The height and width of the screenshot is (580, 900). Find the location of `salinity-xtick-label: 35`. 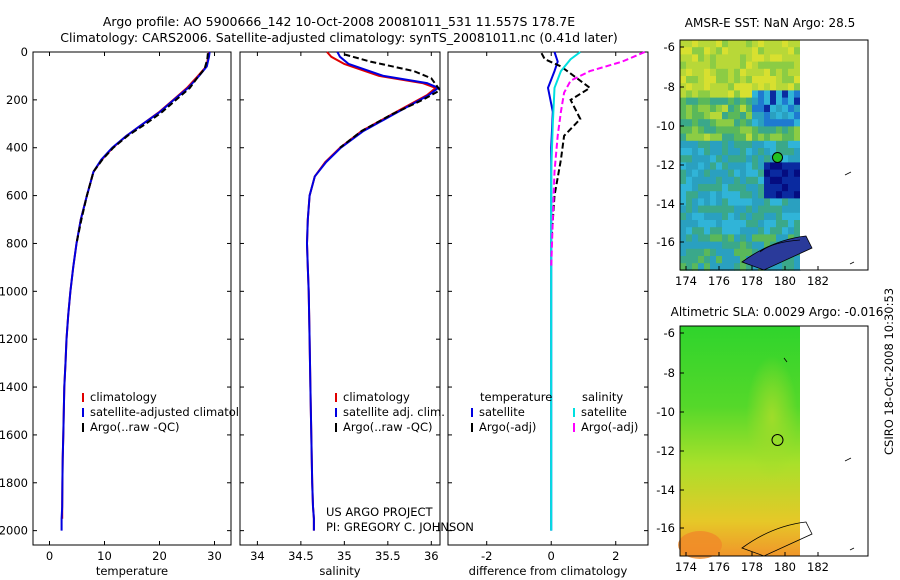

salinity-xtick-label: 35 is located at coordinates (344, 556).